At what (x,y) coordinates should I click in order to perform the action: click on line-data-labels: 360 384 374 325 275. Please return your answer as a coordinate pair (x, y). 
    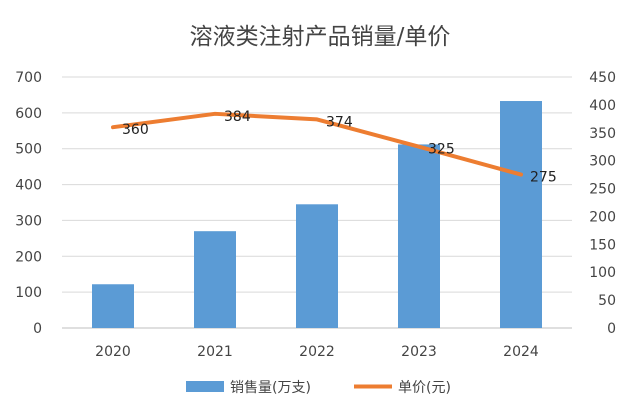
    Looking at the image, I should click on (339, 147).